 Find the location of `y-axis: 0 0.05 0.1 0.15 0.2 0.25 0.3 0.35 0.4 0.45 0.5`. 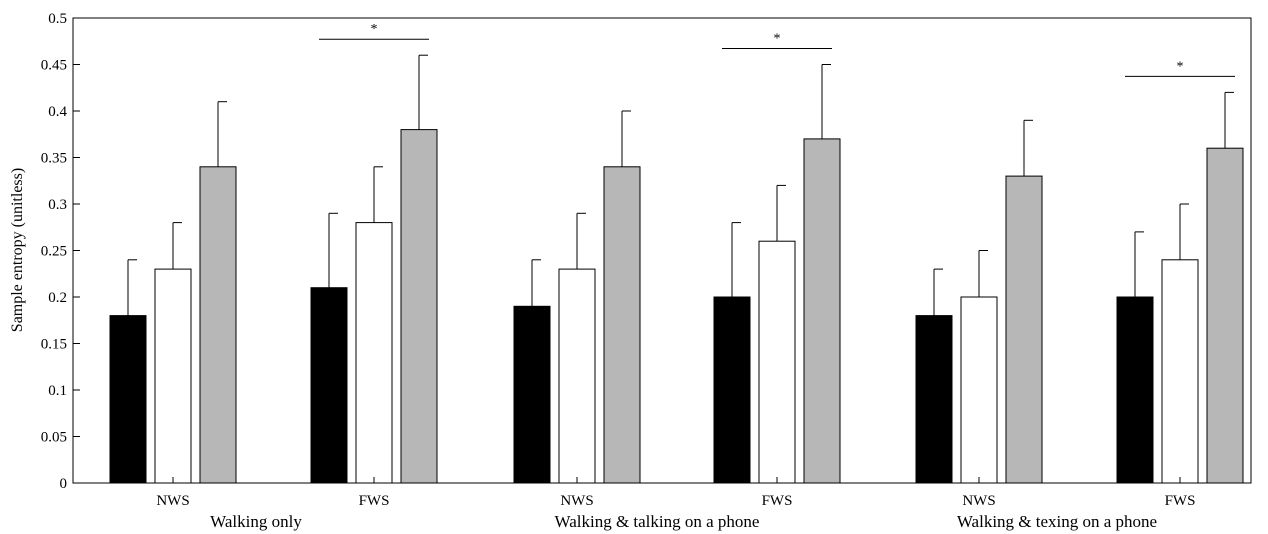

y-axis: 0 0.05 0.1 0.15 0.2 0.25 0.3 0.35 0.4 0.45 0.5 is located at coordinates (60, 251).